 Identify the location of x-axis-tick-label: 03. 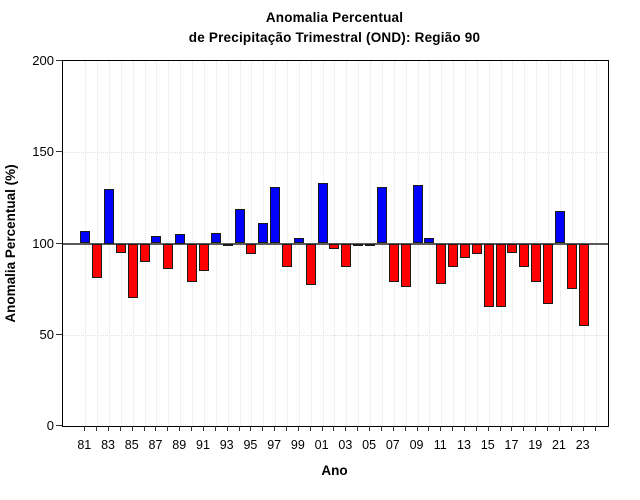
(345, 445).